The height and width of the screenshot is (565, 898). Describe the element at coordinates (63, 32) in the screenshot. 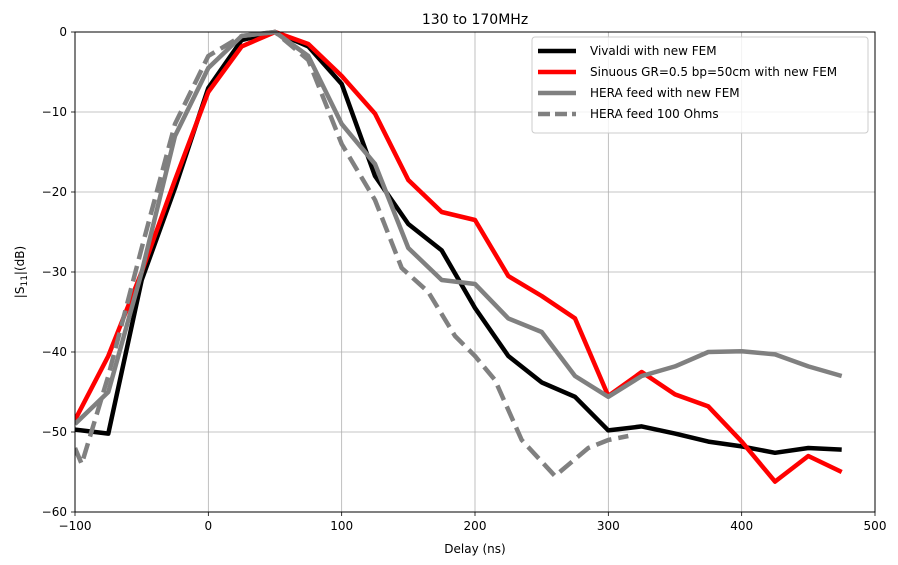

I see `y-tick-label: 0` at that location.